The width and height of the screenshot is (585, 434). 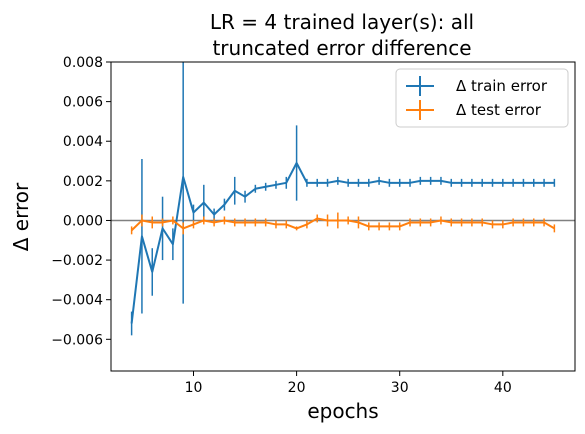 I want to click on legend: Δ train error Δ test error, so click(x=482, y=98).